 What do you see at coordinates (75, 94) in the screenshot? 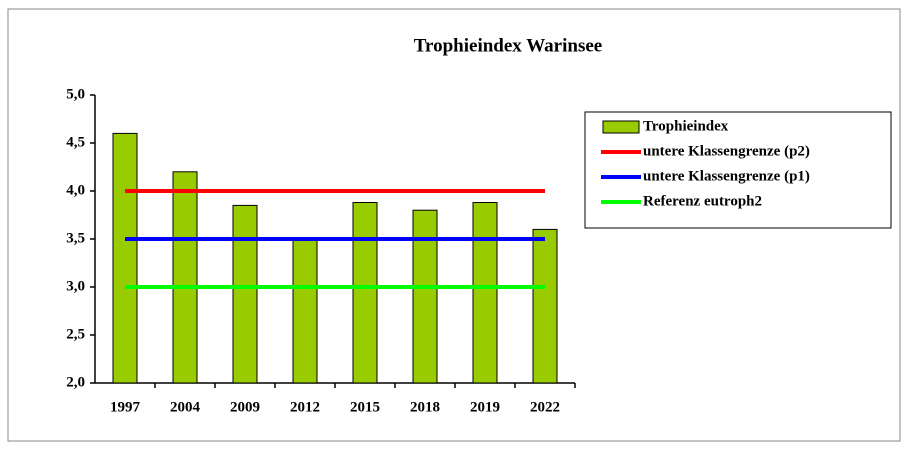
I see `y-tick-label: 5,0` at bounding box center [75, 94].